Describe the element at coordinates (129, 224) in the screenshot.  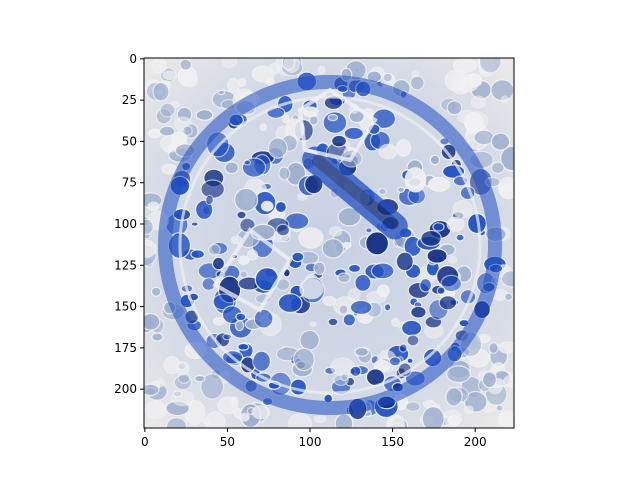
I see `y-axis: 0 25 50 75 100 125 150 175 200` at that location.